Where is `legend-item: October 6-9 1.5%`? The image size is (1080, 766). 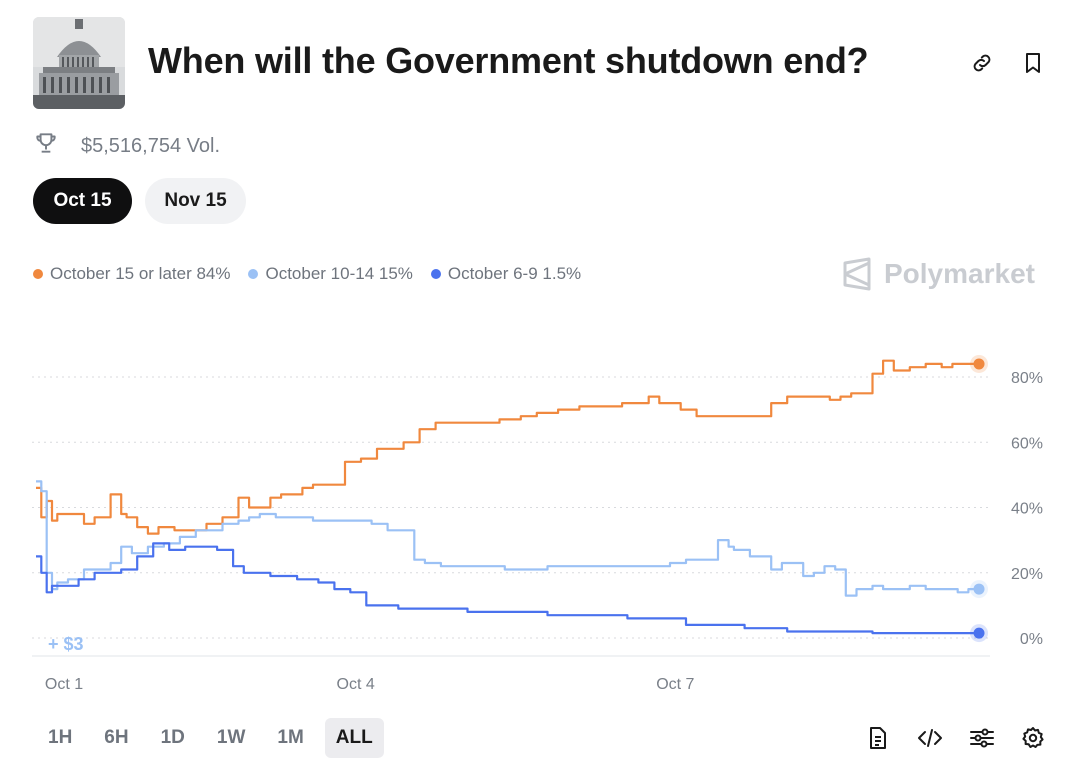 legend-item: October 6-9 1.5% is located at coordinates (506, 274).